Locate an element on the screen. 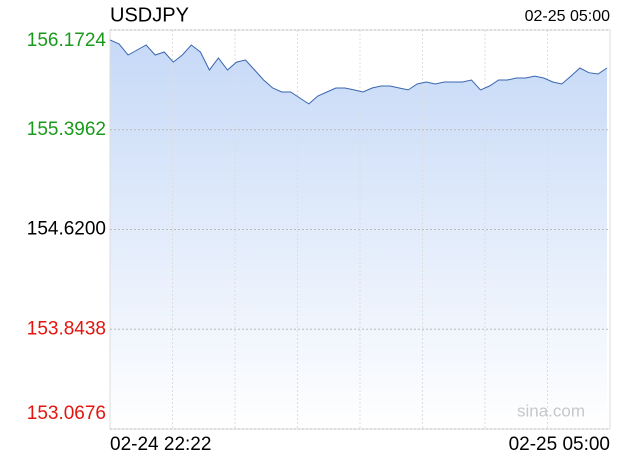 This screenshot has height=460, width=620. line is located at coordinates (358, 72).